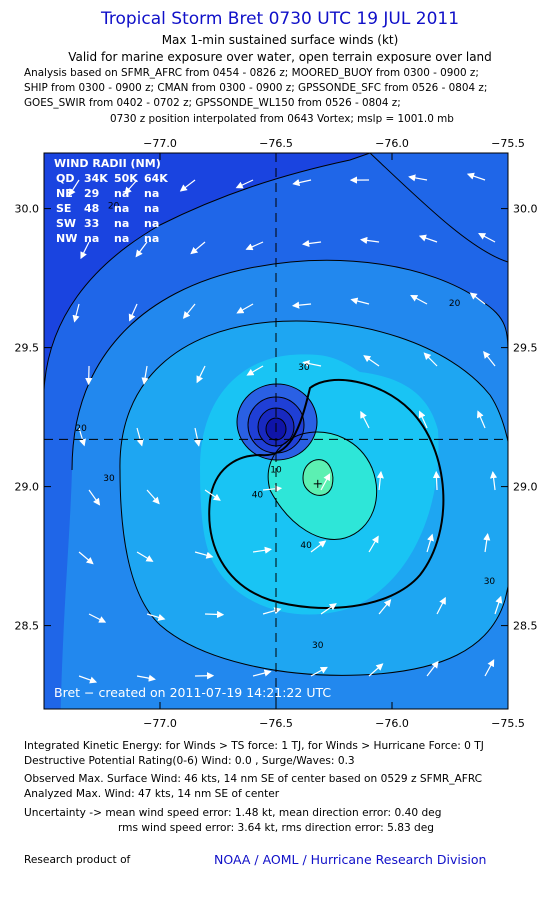 The width and height of the screenshot is (560, 915). I want to click on contour-label: 30, so click(490, 582).